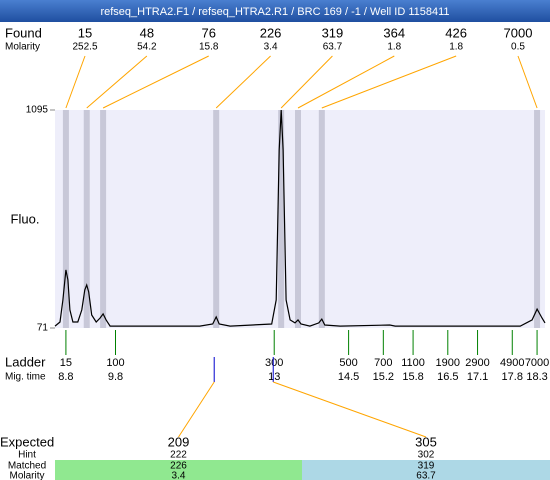 This screenshot has width=550, height=480. I want to click on expected-label: Expected, so click(27, 441).